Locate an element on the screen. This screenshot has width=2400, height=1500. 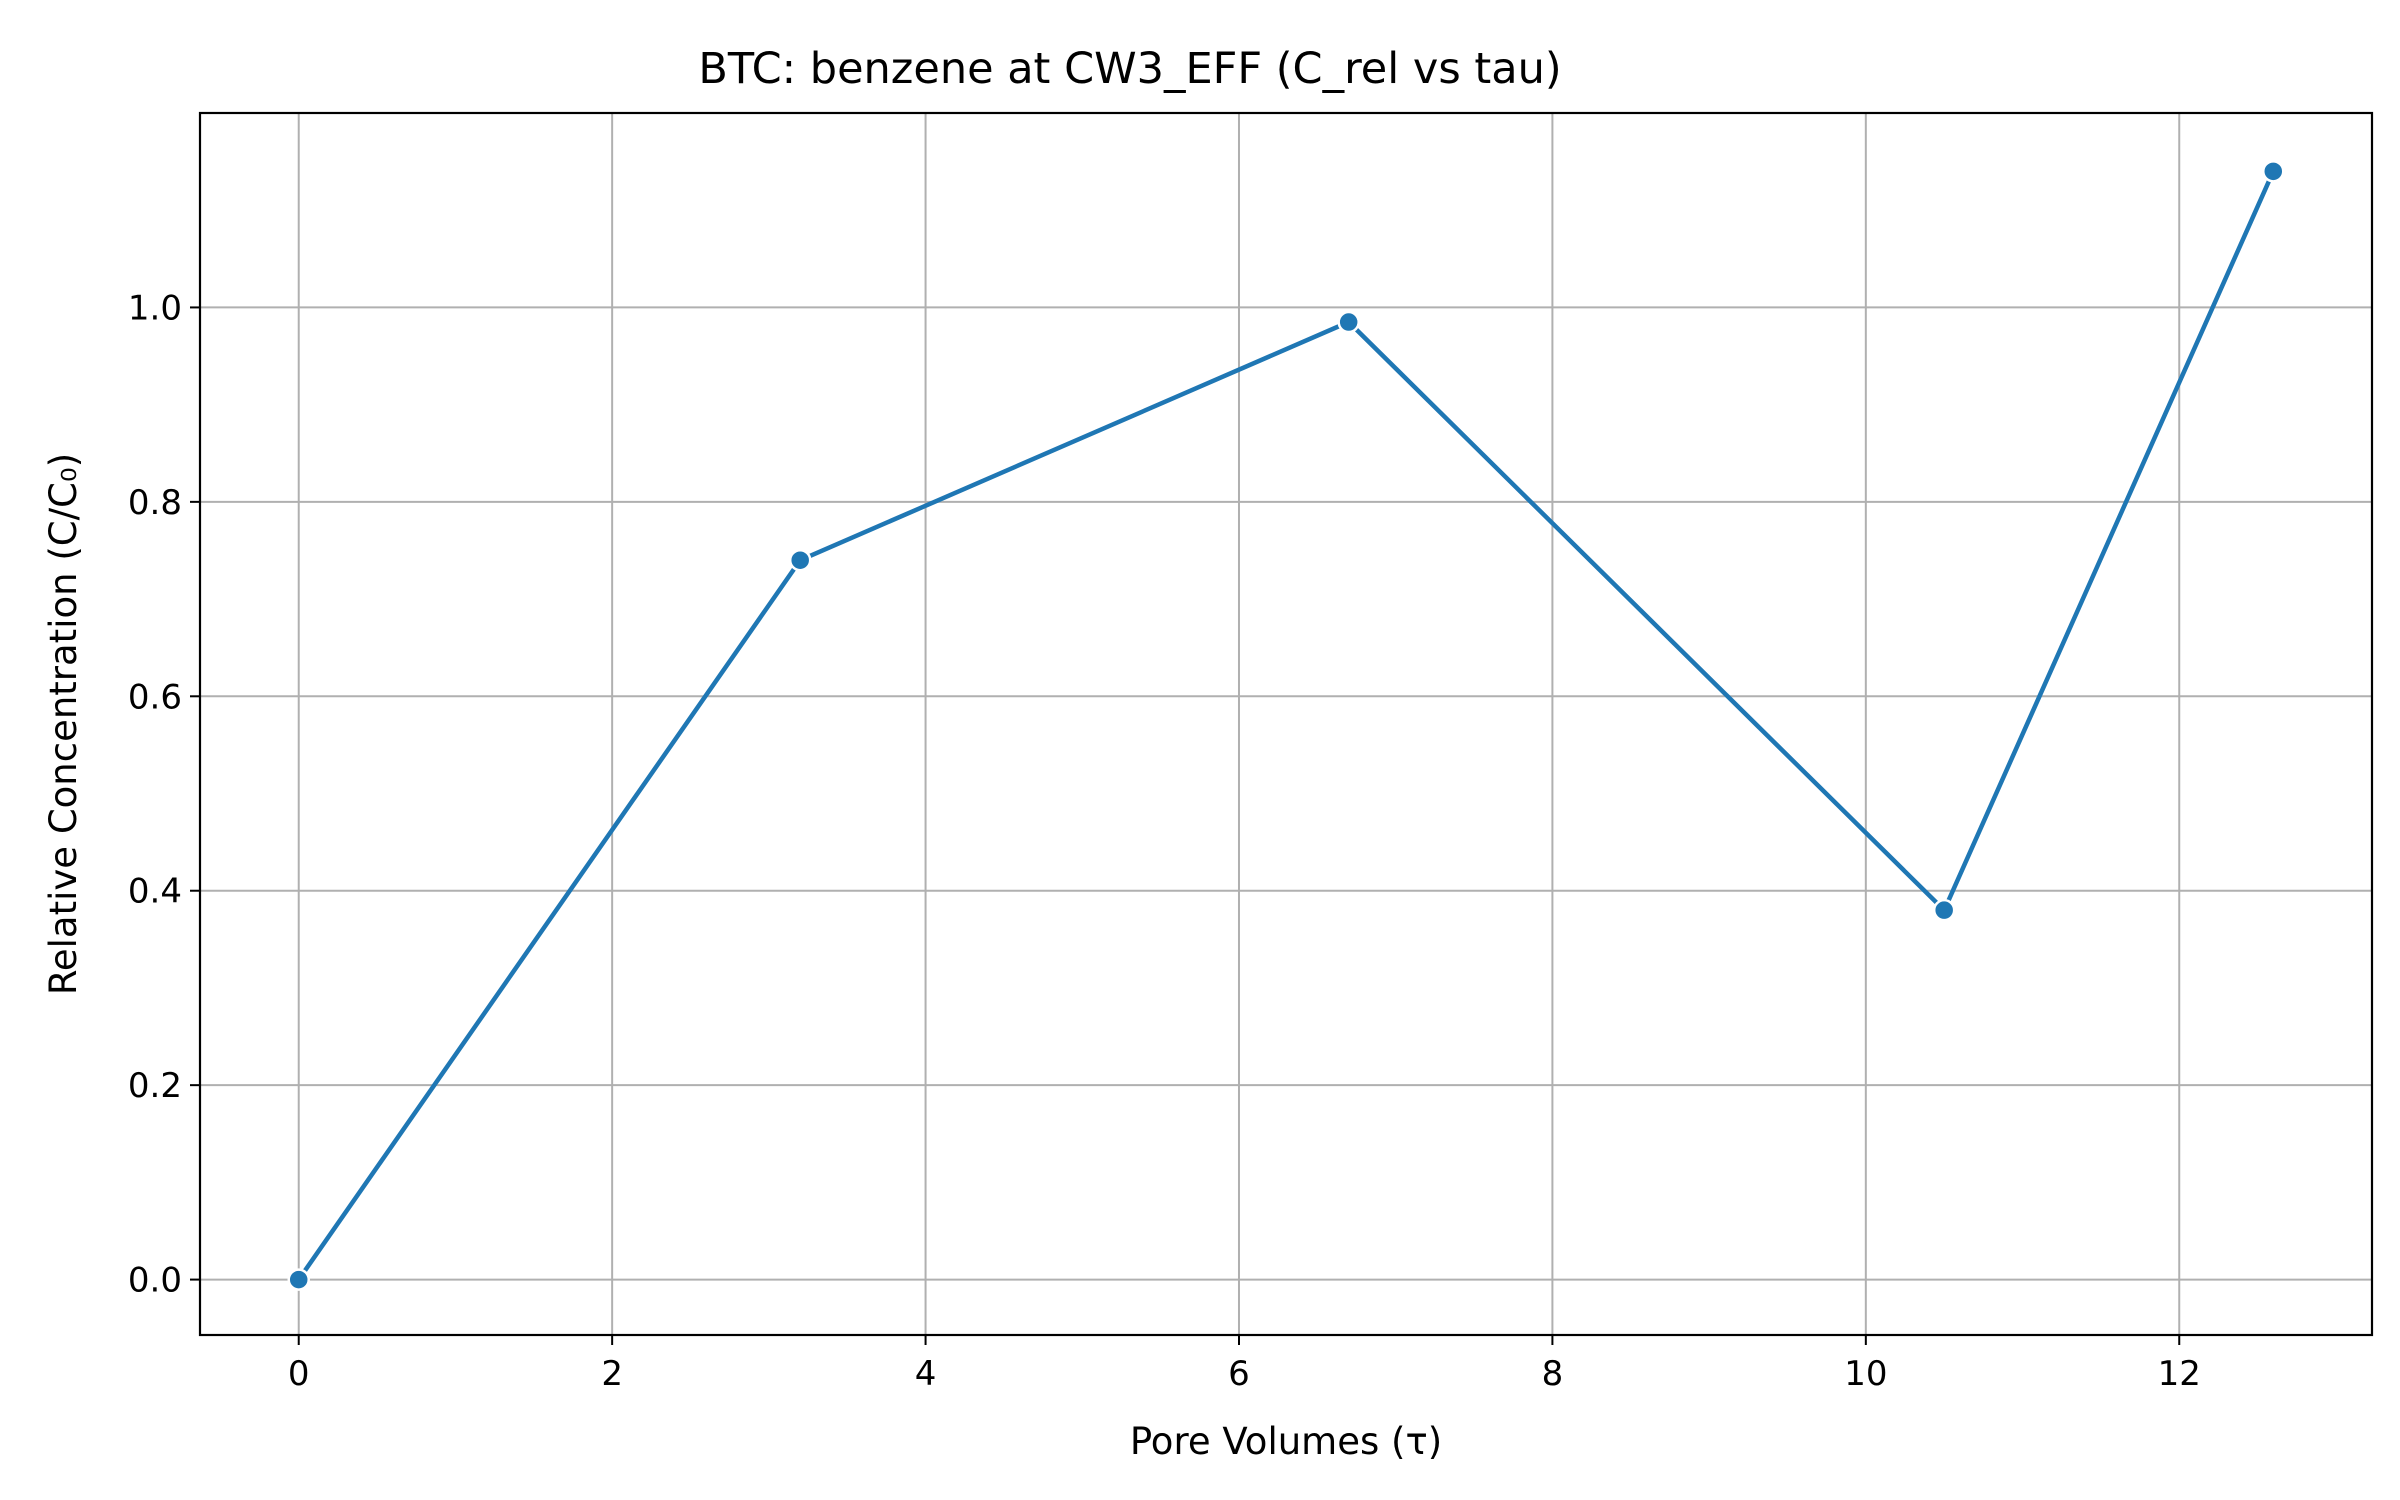
y-tick-label: 0.0 is located at coordinates (155, 1281).